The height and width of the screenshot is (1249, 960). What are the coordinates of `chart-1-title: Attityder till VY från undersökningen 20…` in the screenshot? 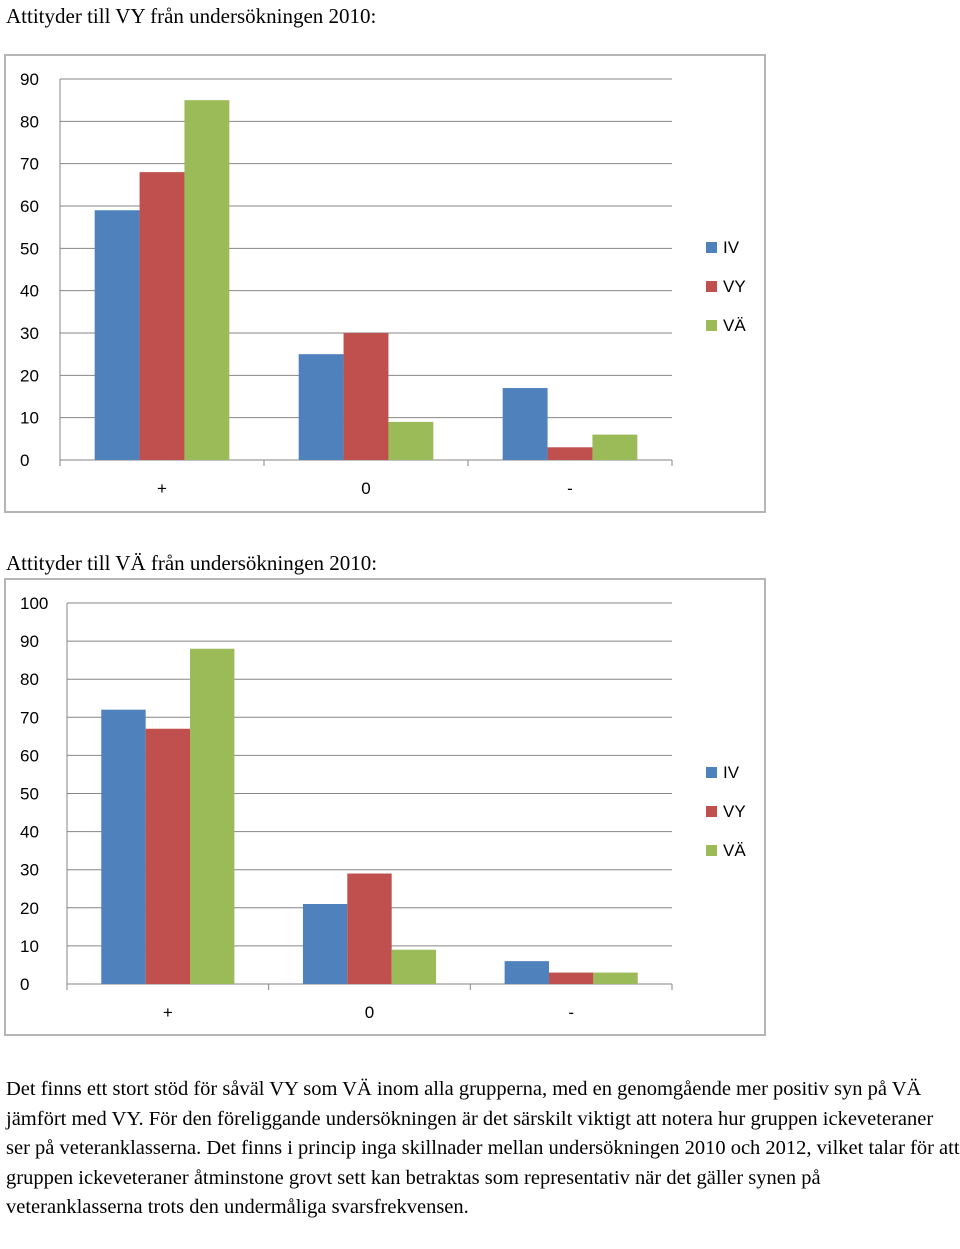 It's located at (191, 16).